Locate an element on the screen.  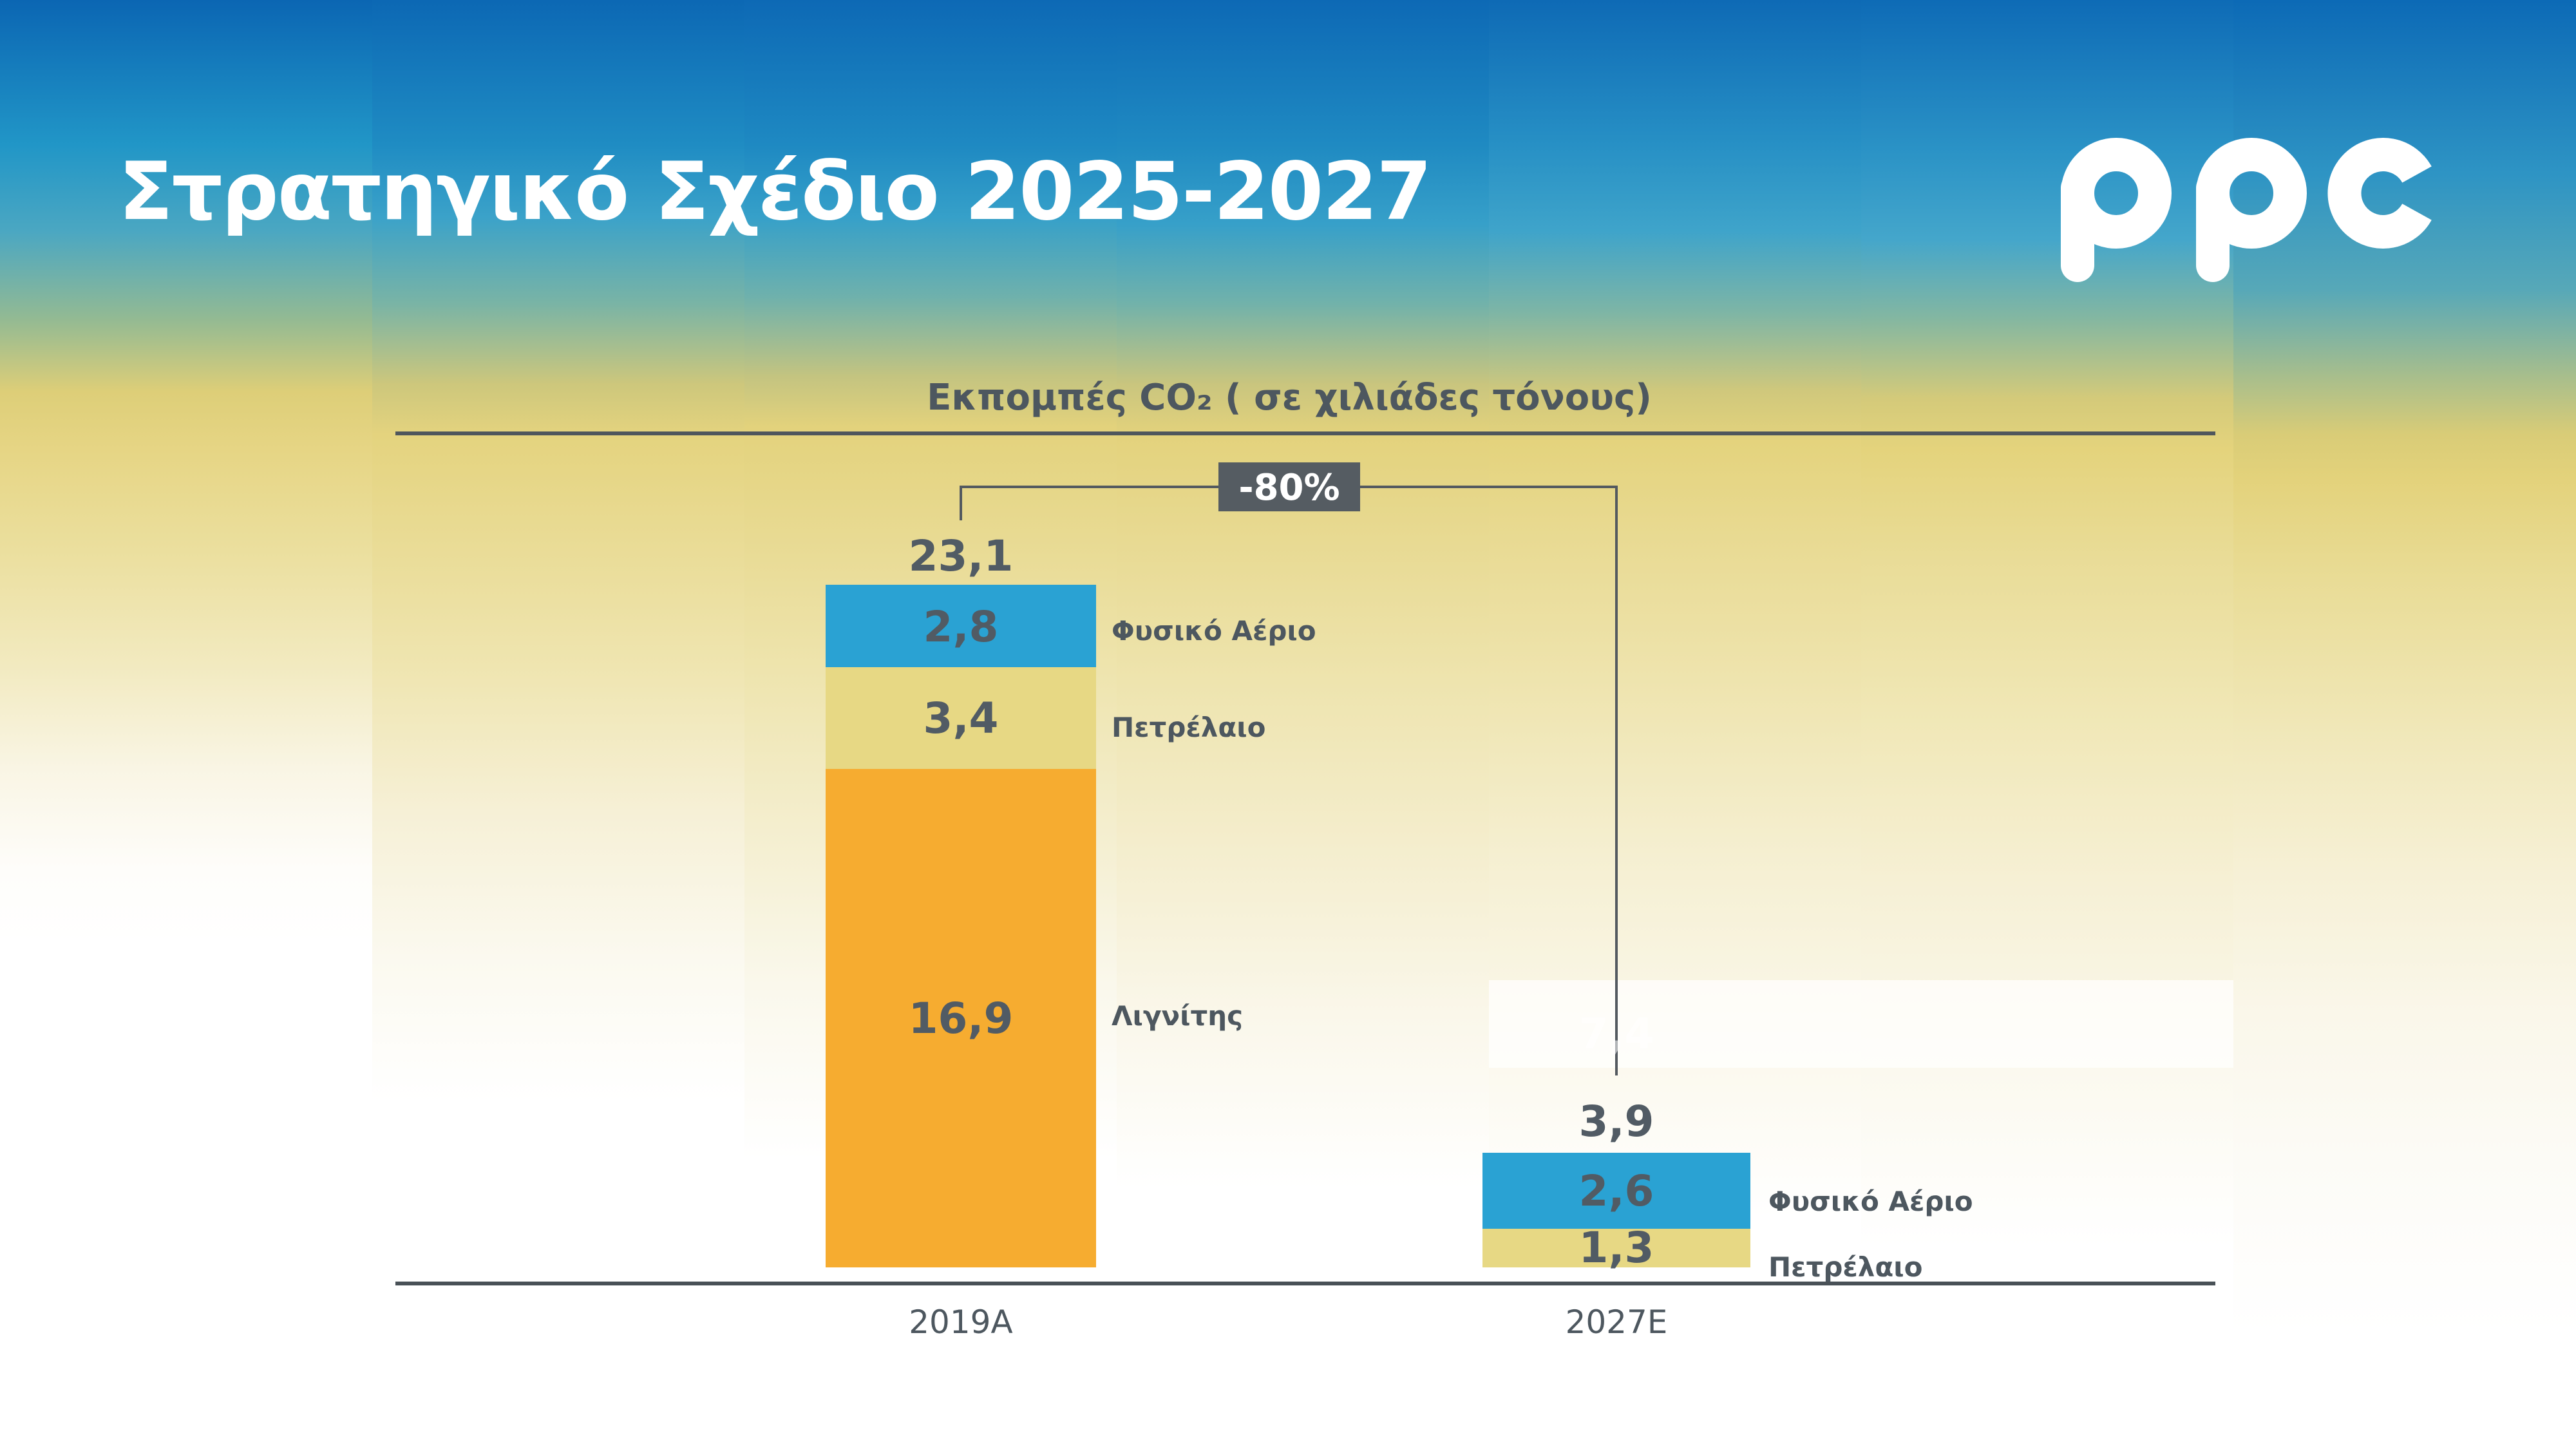
bar-segment-oil: 3,4 is located at coordinates (961, 718).